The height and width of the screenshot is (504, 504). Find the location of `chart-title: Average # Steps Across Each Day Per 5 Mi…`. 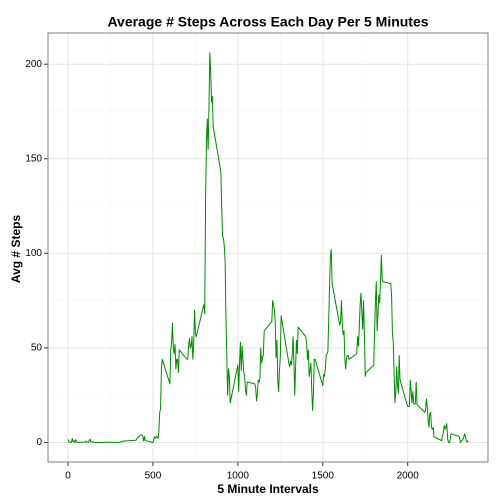

chart-title: Average # Steps Across Each Day Per 5 Mi… is located at coordinates (267, 22).